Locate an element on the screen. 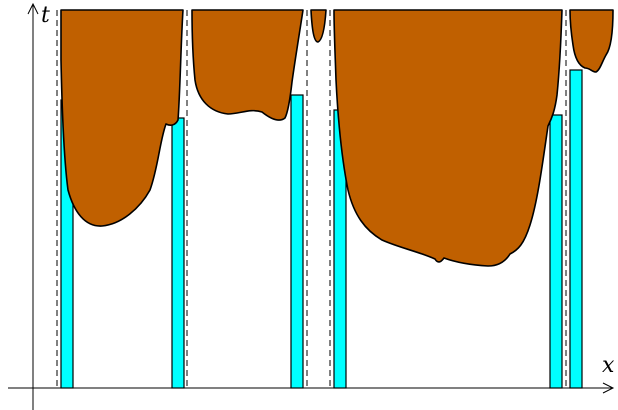 The image size is (618, 410). x-axis-arrowhead is located at coordinates (608, 388).